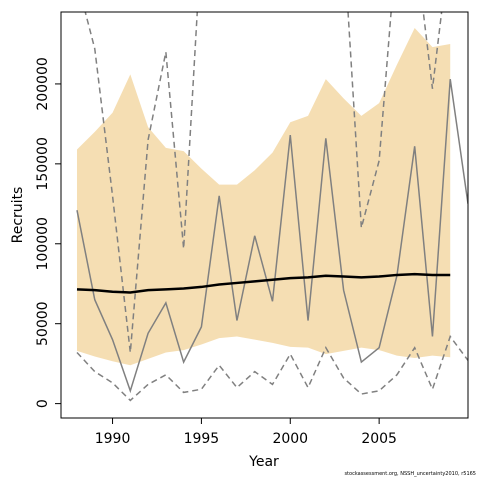  I want to click on x-tick-label: 2000, so click(290, 439).